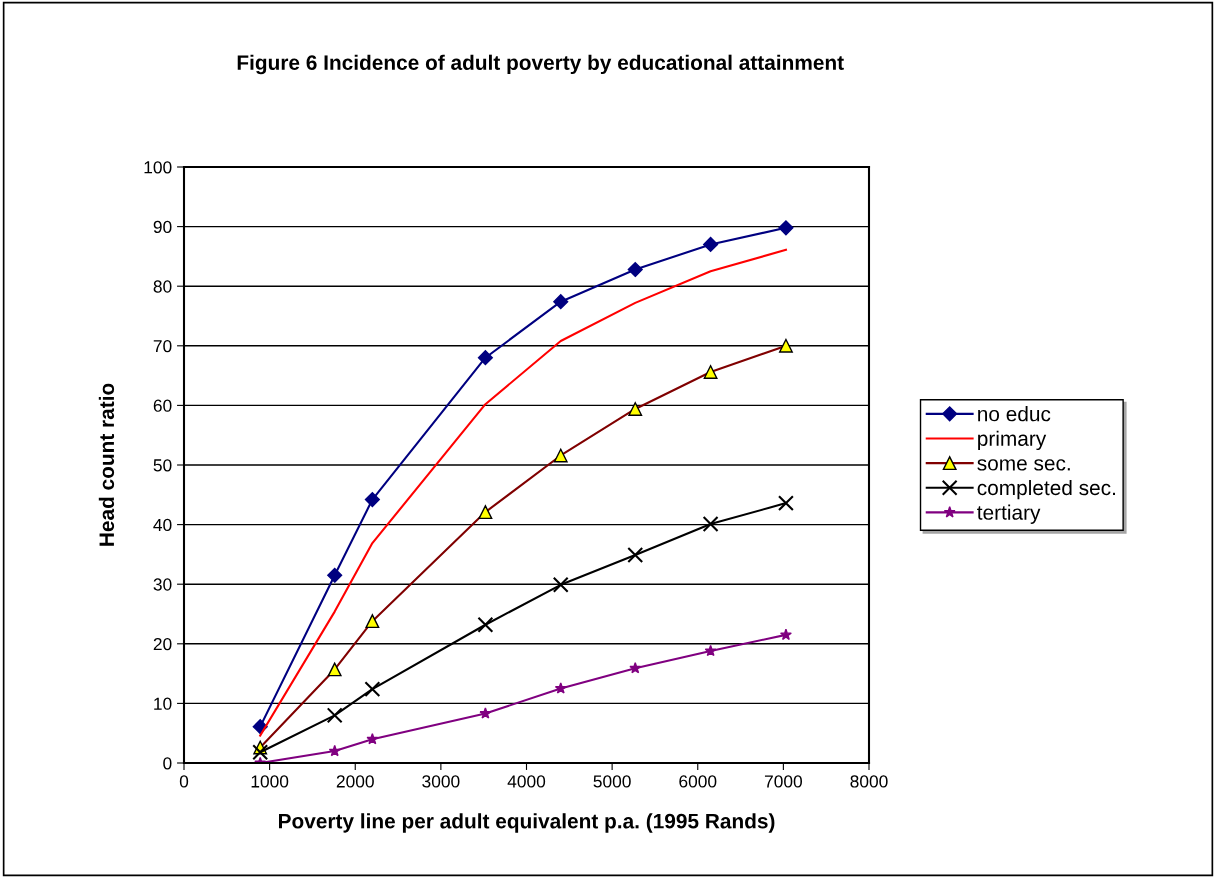 The width and height of the screenshot is (1216, 878). Describe the element at coordinates (162, 227) in the screenshot. I see `y-tick-label: 90` at that location.